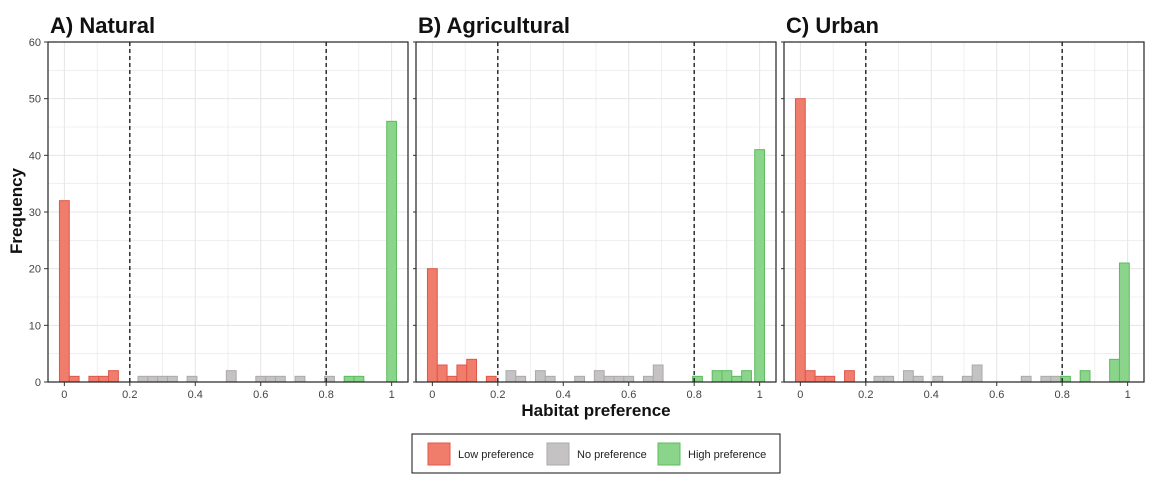 The image size is (1152, 480). What do you see at coordinates (496, 455) in the screenshot?
I see `legend-label-low: Low preference` at bounding box center [496, 455].